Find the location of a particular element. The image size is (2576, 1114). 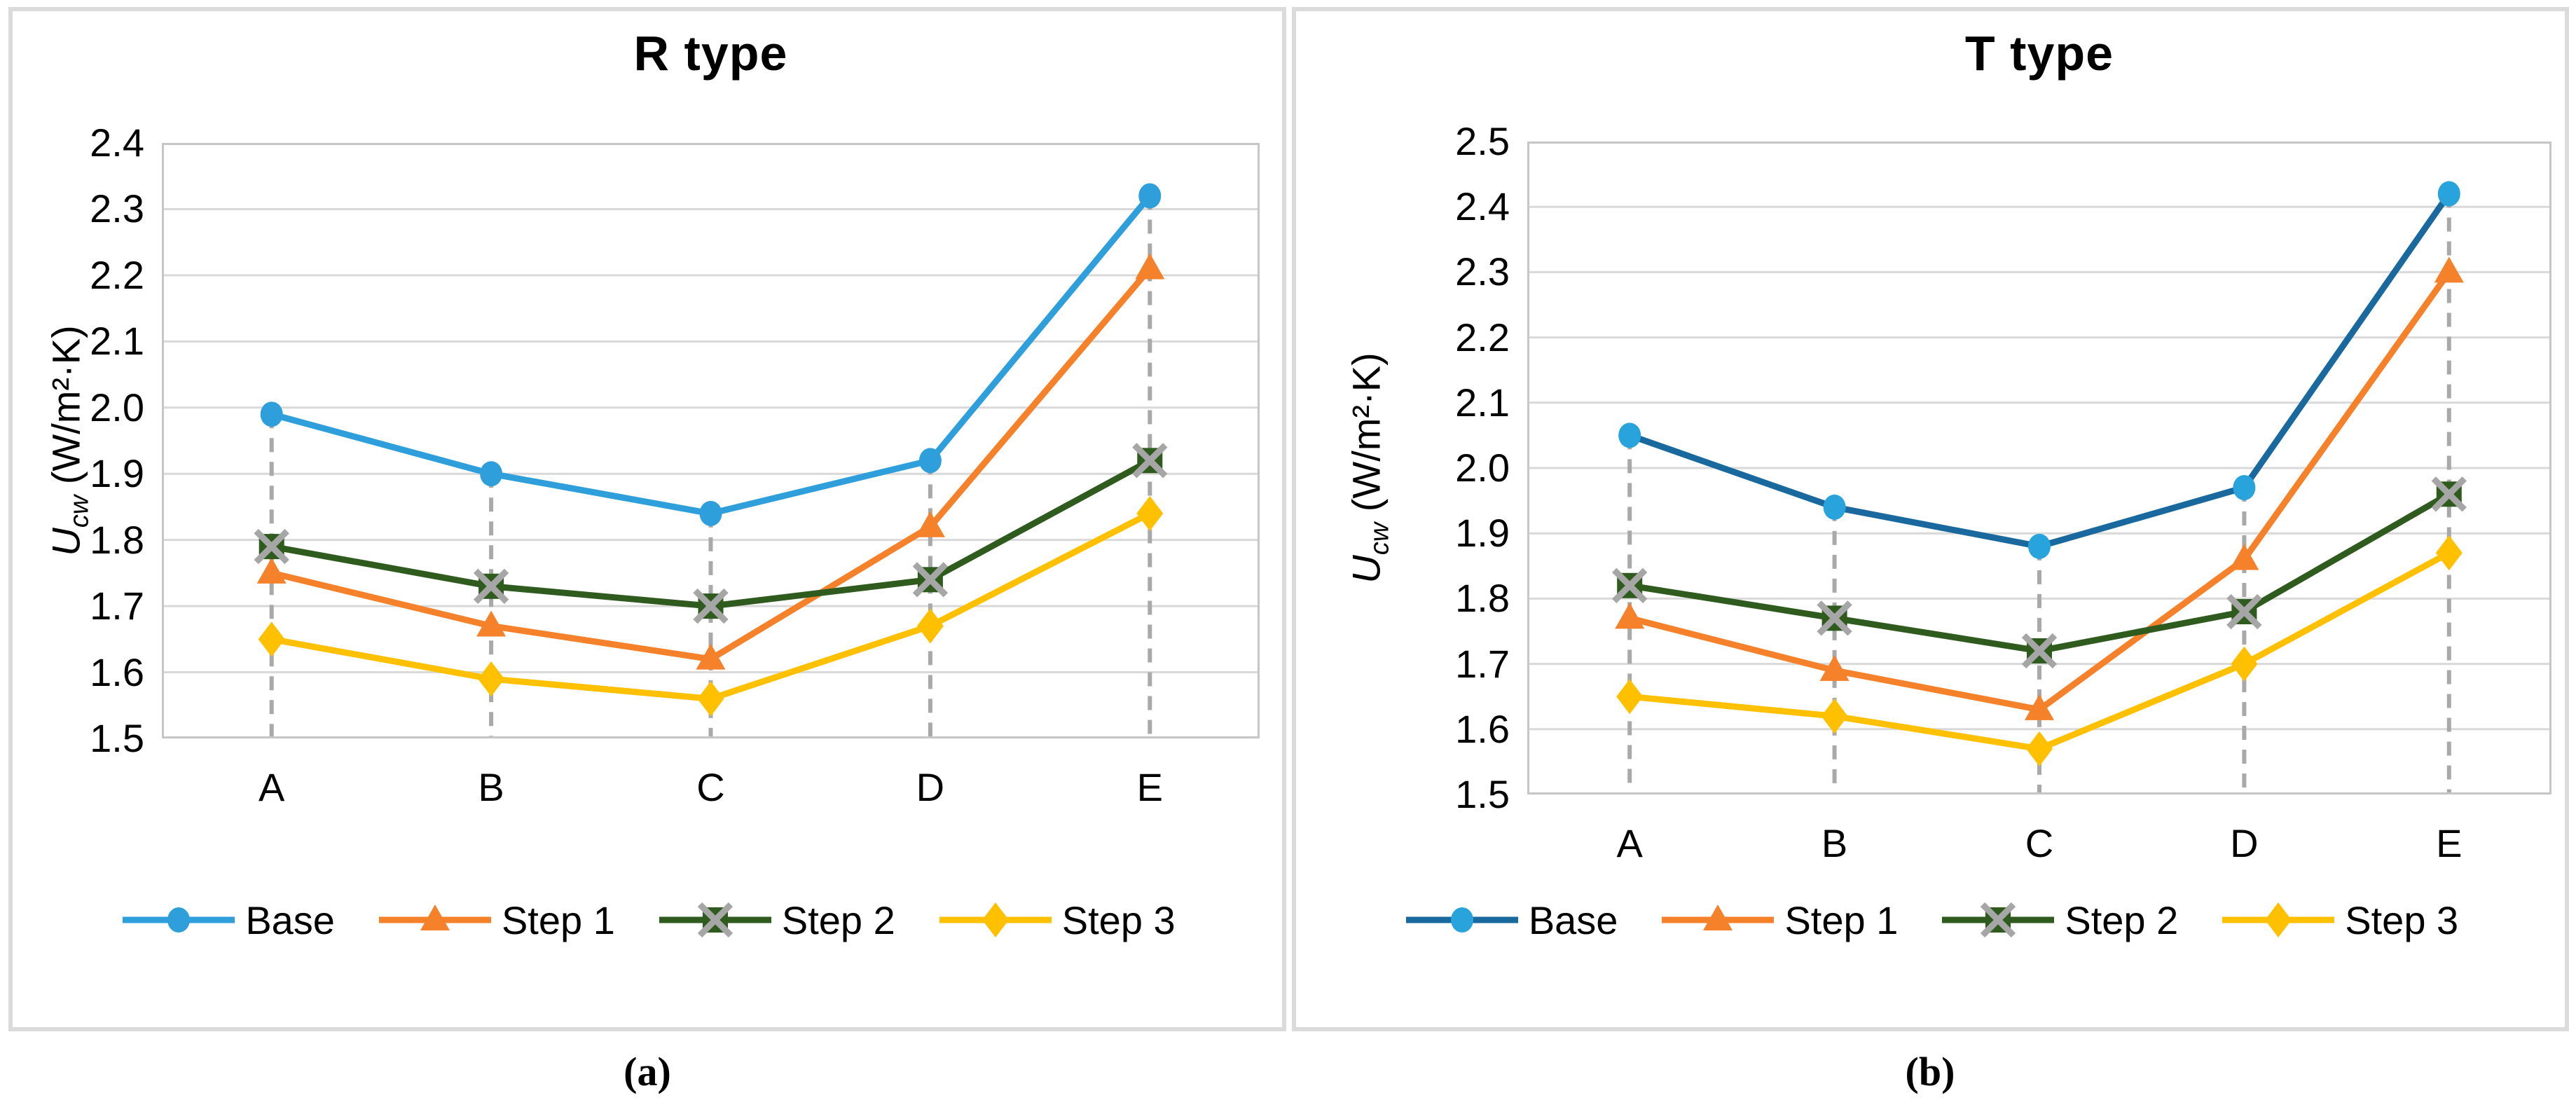

y-tick-label: 1.8 is located at coordinates (1482, 598).